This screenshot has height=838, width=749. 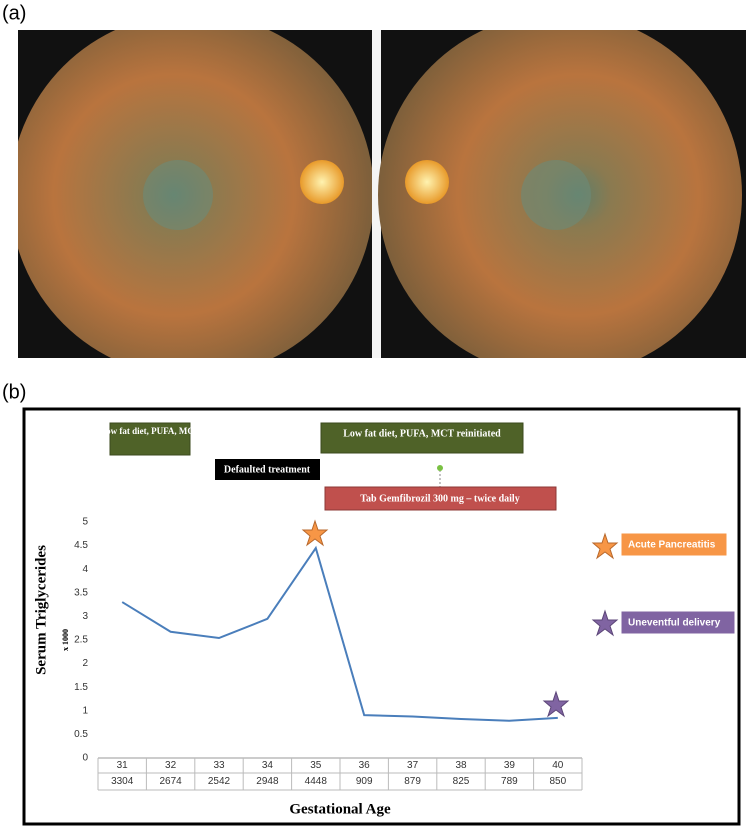 What do you see at coordinates (412, 781) in the screenshot?
I see `value-label: 879` at bounding box center [412, 781].